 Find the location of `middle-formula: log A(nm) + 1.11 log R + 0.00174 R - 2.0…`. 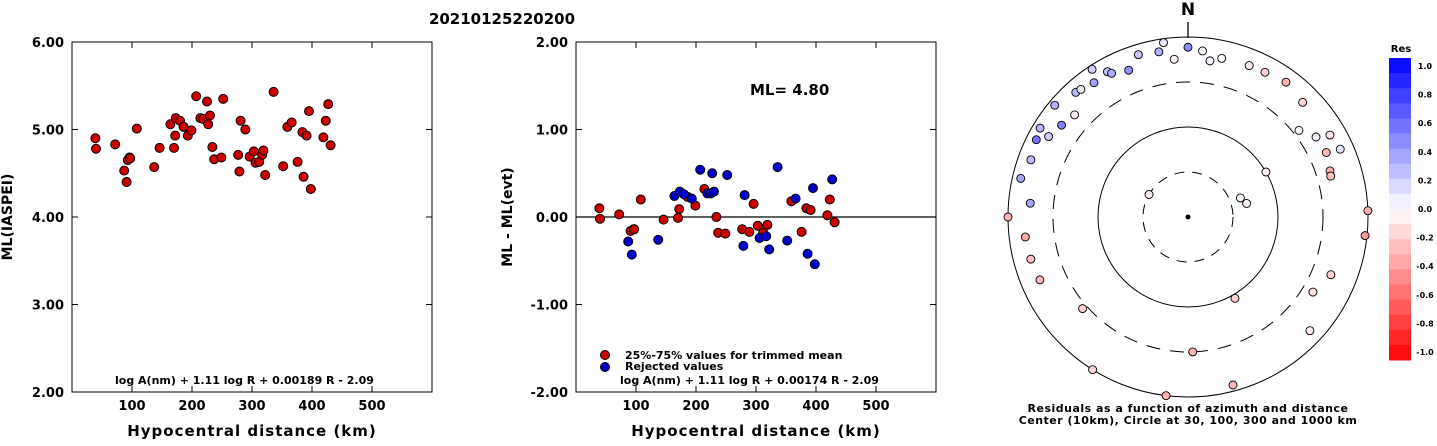

middle-formula: log A(nm) + 1.11 log R + 0.00174 R - 2.0… is located at coordinates (749, 380).